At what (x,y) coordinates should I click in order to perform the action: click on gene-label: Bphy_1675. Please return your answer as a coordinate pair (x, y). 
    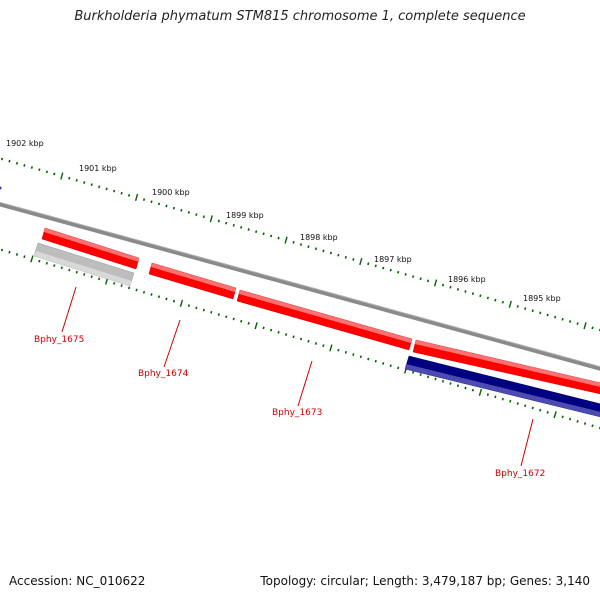
    Looking at the image, I should click on (59, 340).